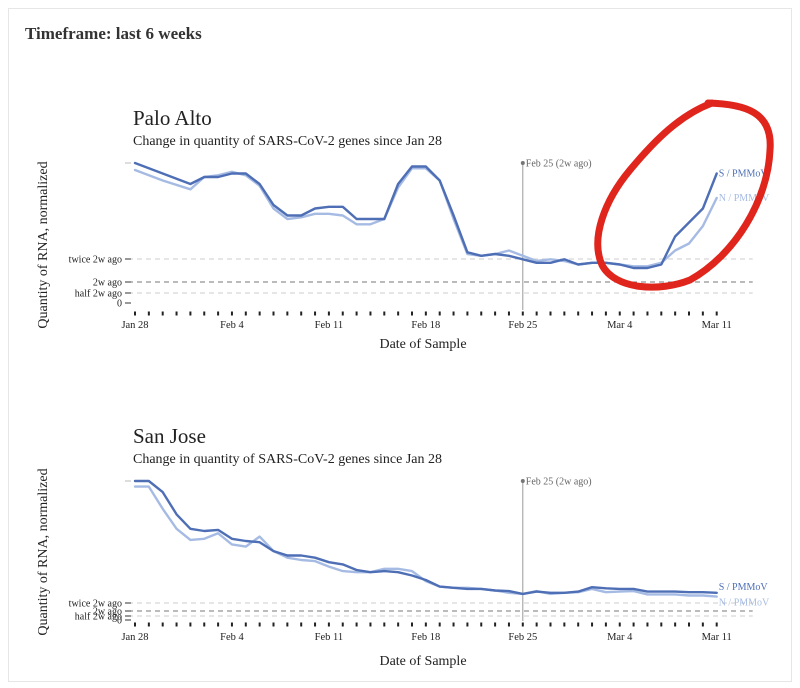 Image resolution: width=800 pixels, height=688 pixels. What do you see at coordinates (43, 551) in the screenshot?
I see `san-jose-ylabel: Quantity of RNA, normalized` at bounding box center [43, 551].